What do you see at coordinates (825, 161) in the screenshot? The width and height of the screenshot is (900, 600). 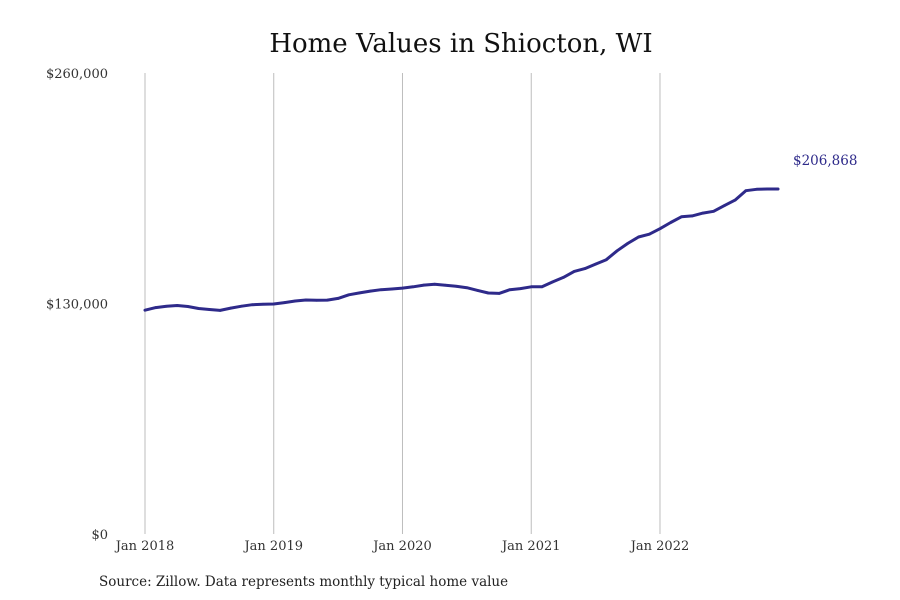 I see `end-value-label: $206,868` at bounding box center [825, 161].